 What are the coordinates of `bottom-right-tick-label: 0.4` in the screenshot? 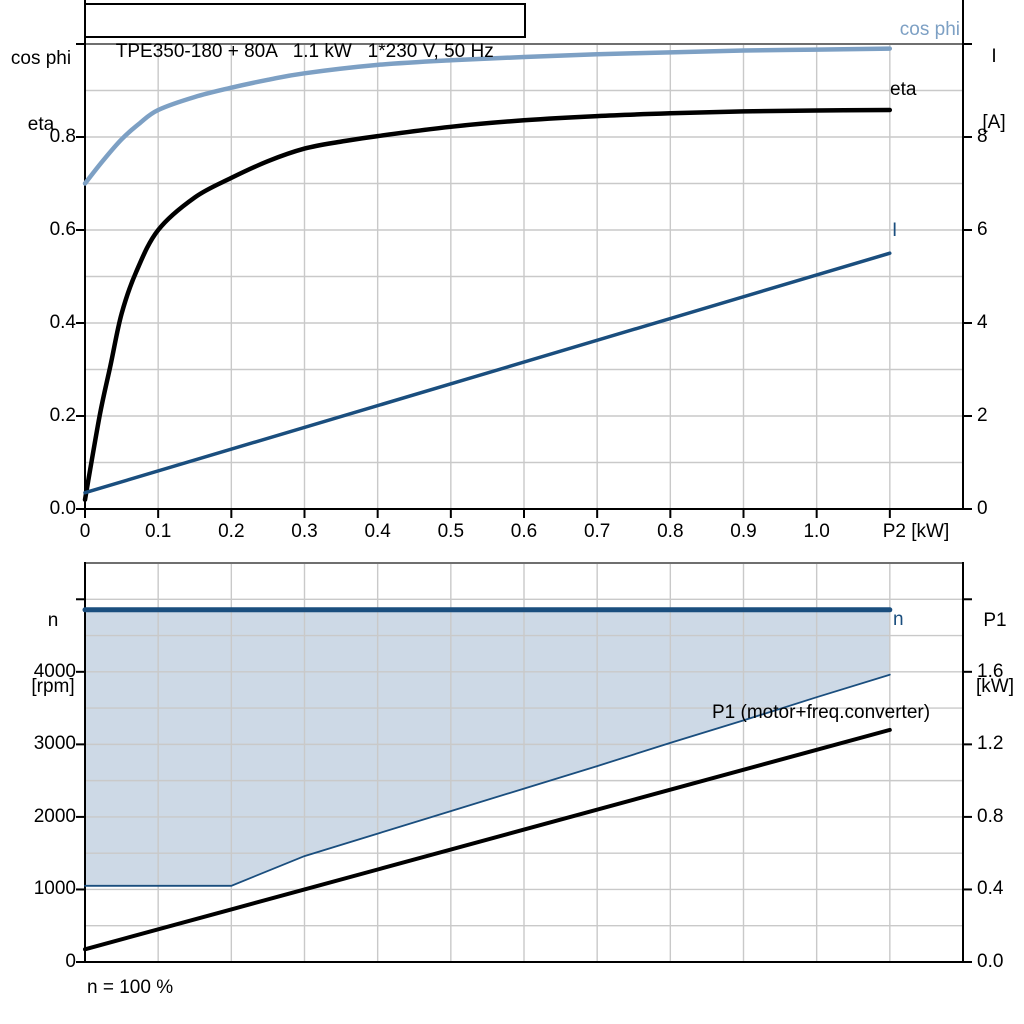 It's located at (990, 889).